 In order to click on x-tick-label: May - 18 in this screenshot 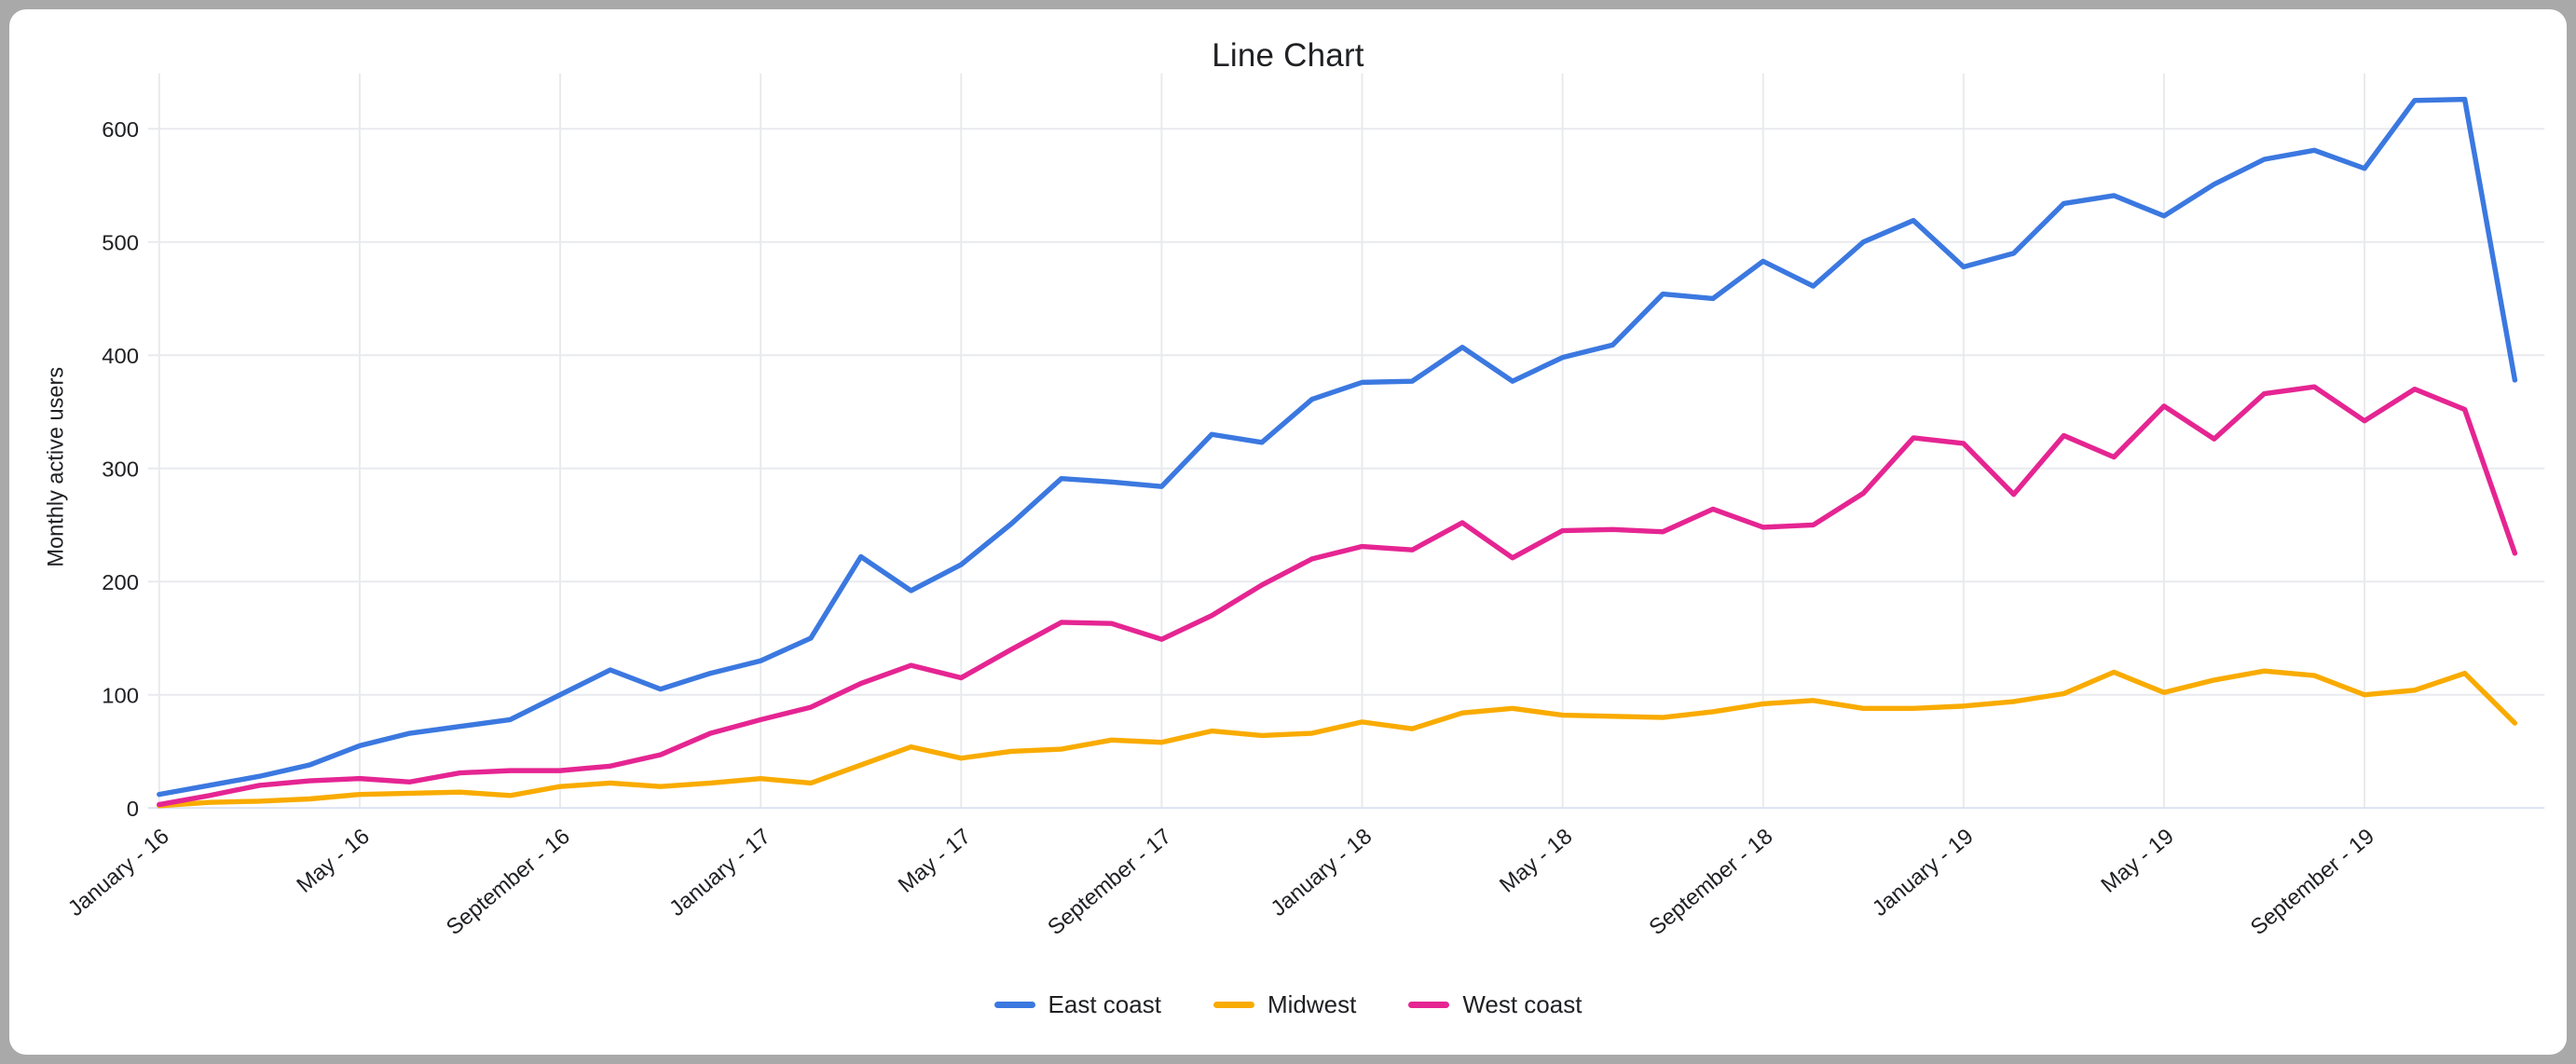, I will do `click(1537, 861)`.